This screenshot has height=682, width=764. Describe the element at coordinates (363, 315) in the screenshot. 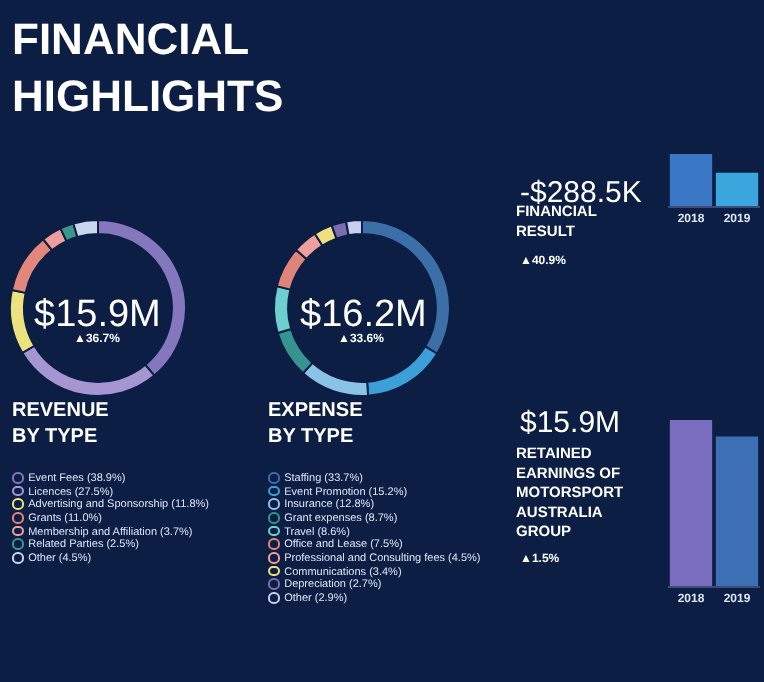

I see `text: $16.2M` at that location.